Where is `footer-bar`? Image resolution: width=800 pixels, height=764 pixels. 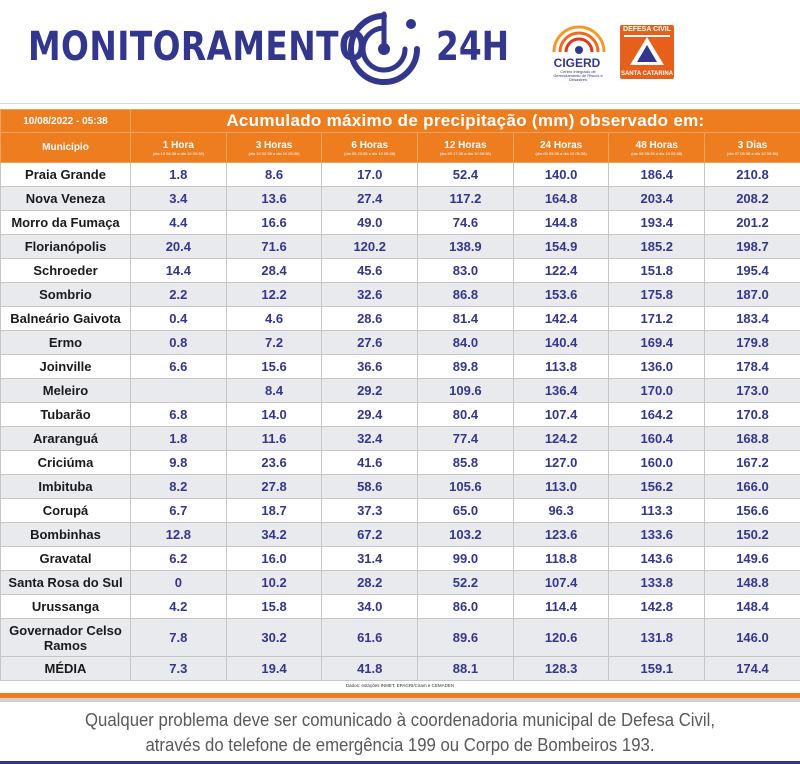
footer-bar is located at coordinates (400, 762).